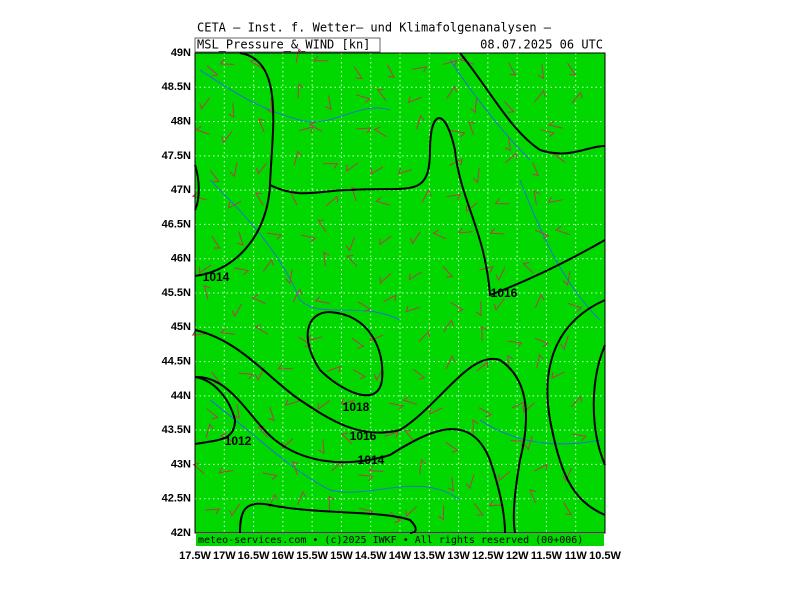  I want to click on lat-label: 45N, so click(181, 327).